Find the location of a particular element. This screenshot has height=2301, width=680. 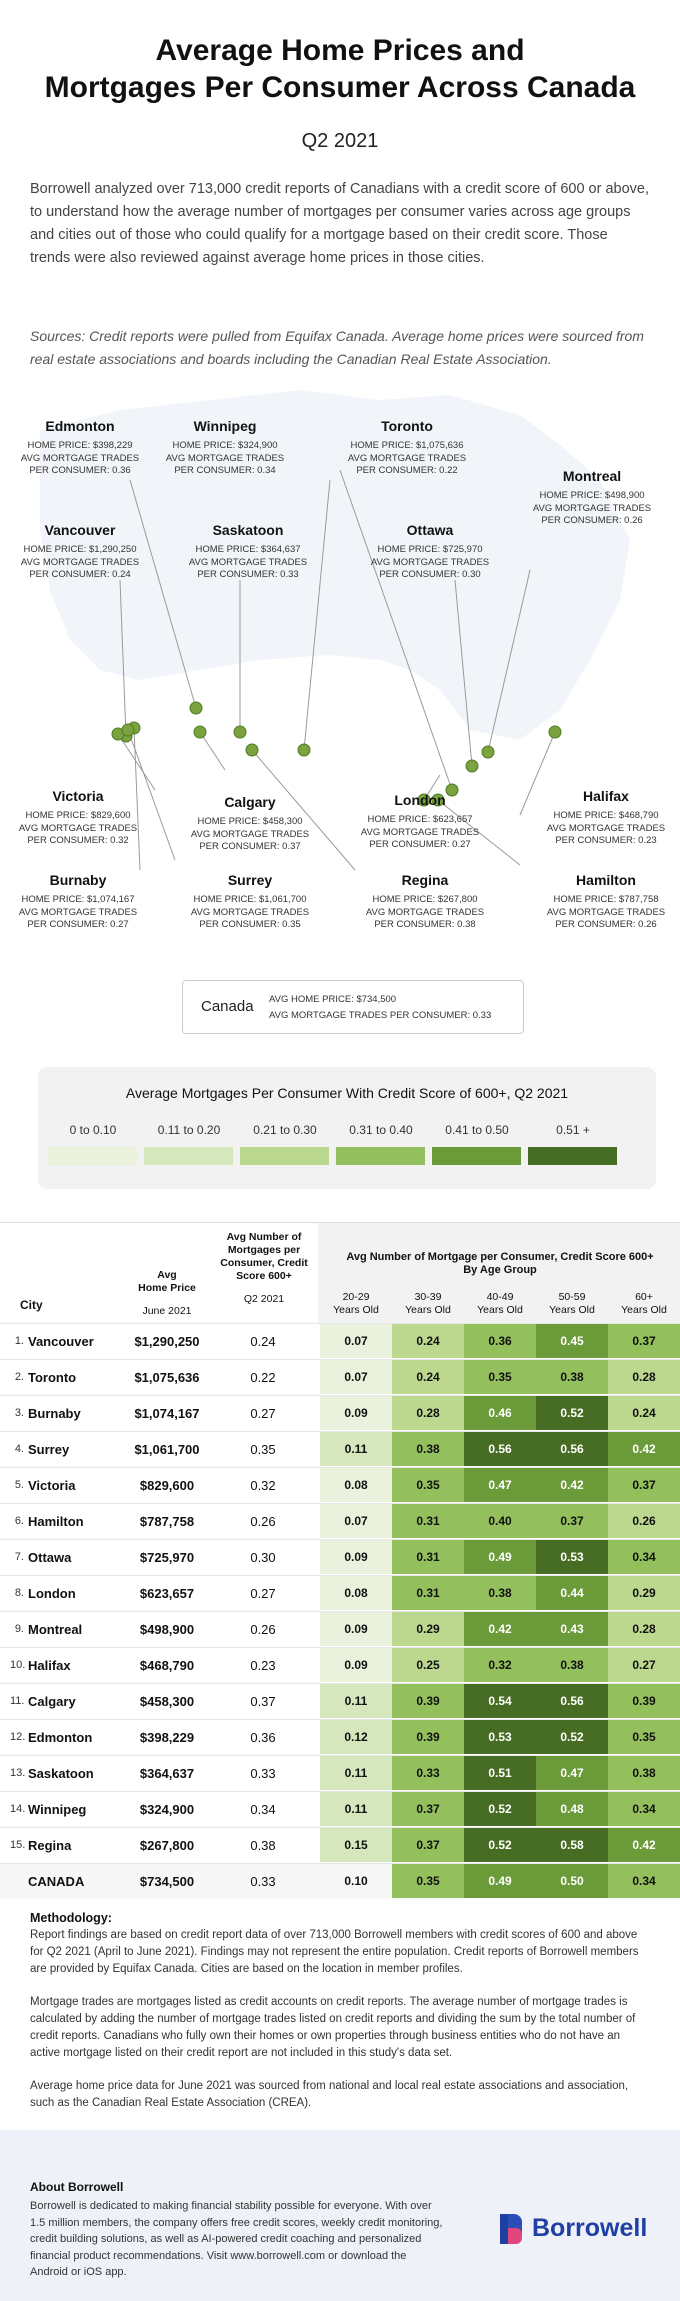

row-avg: 0.22 is located at coordinates (263, 1377).